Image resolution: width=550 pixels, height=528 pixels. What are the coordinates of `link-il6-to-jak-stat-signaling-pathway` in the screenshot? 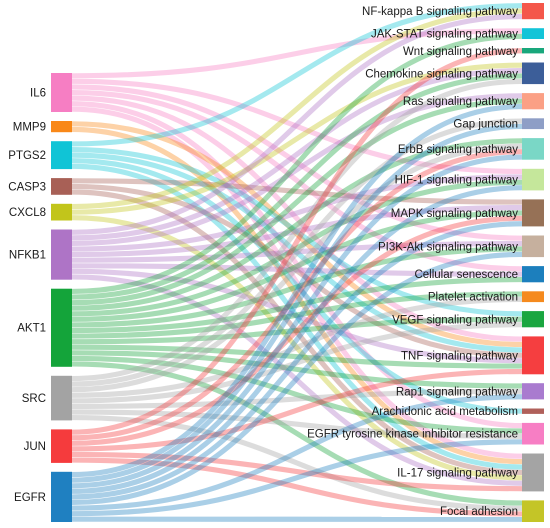 It's located at (297, 53).